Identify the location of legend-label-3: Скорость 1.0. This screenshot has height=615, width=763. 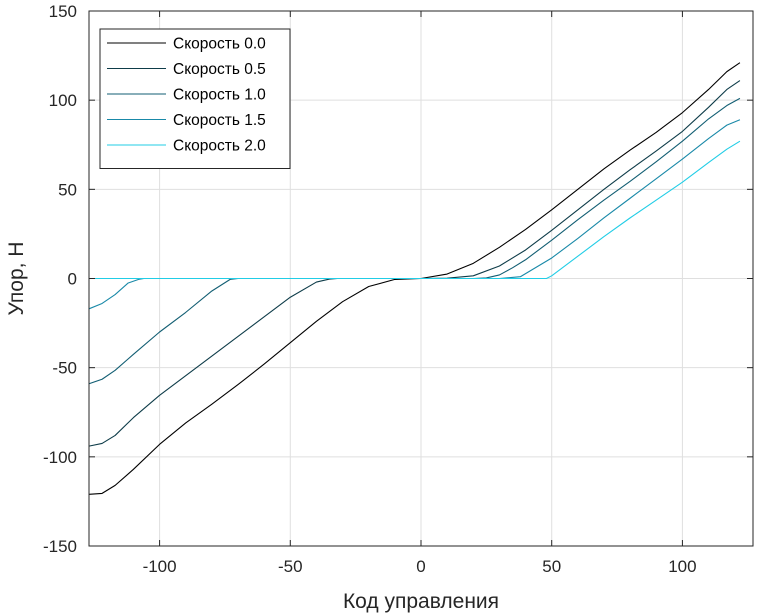
(219, 95).